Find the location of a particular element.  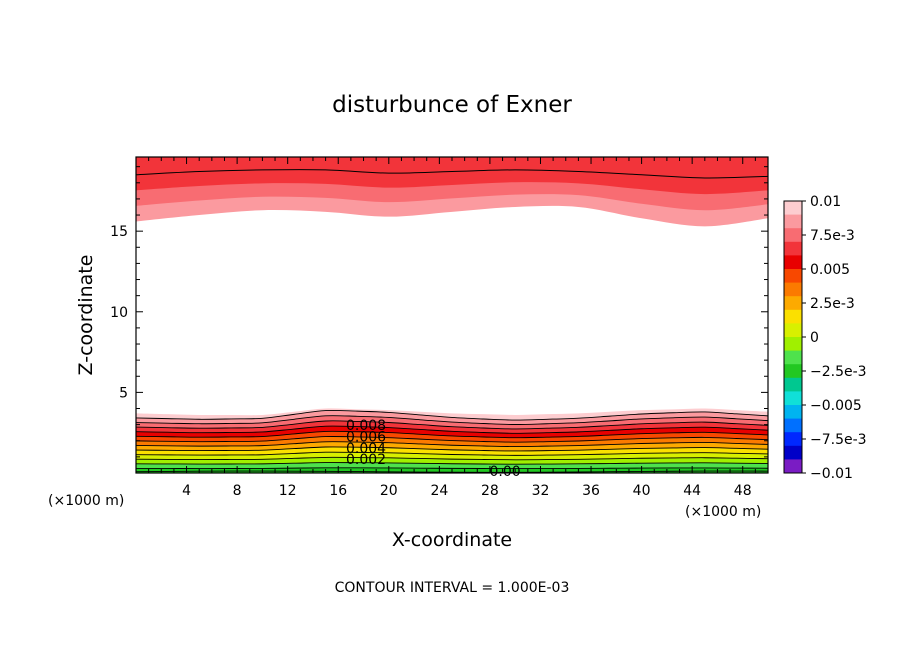

x-tick-label: 4 is located at coordinates (186, 491).